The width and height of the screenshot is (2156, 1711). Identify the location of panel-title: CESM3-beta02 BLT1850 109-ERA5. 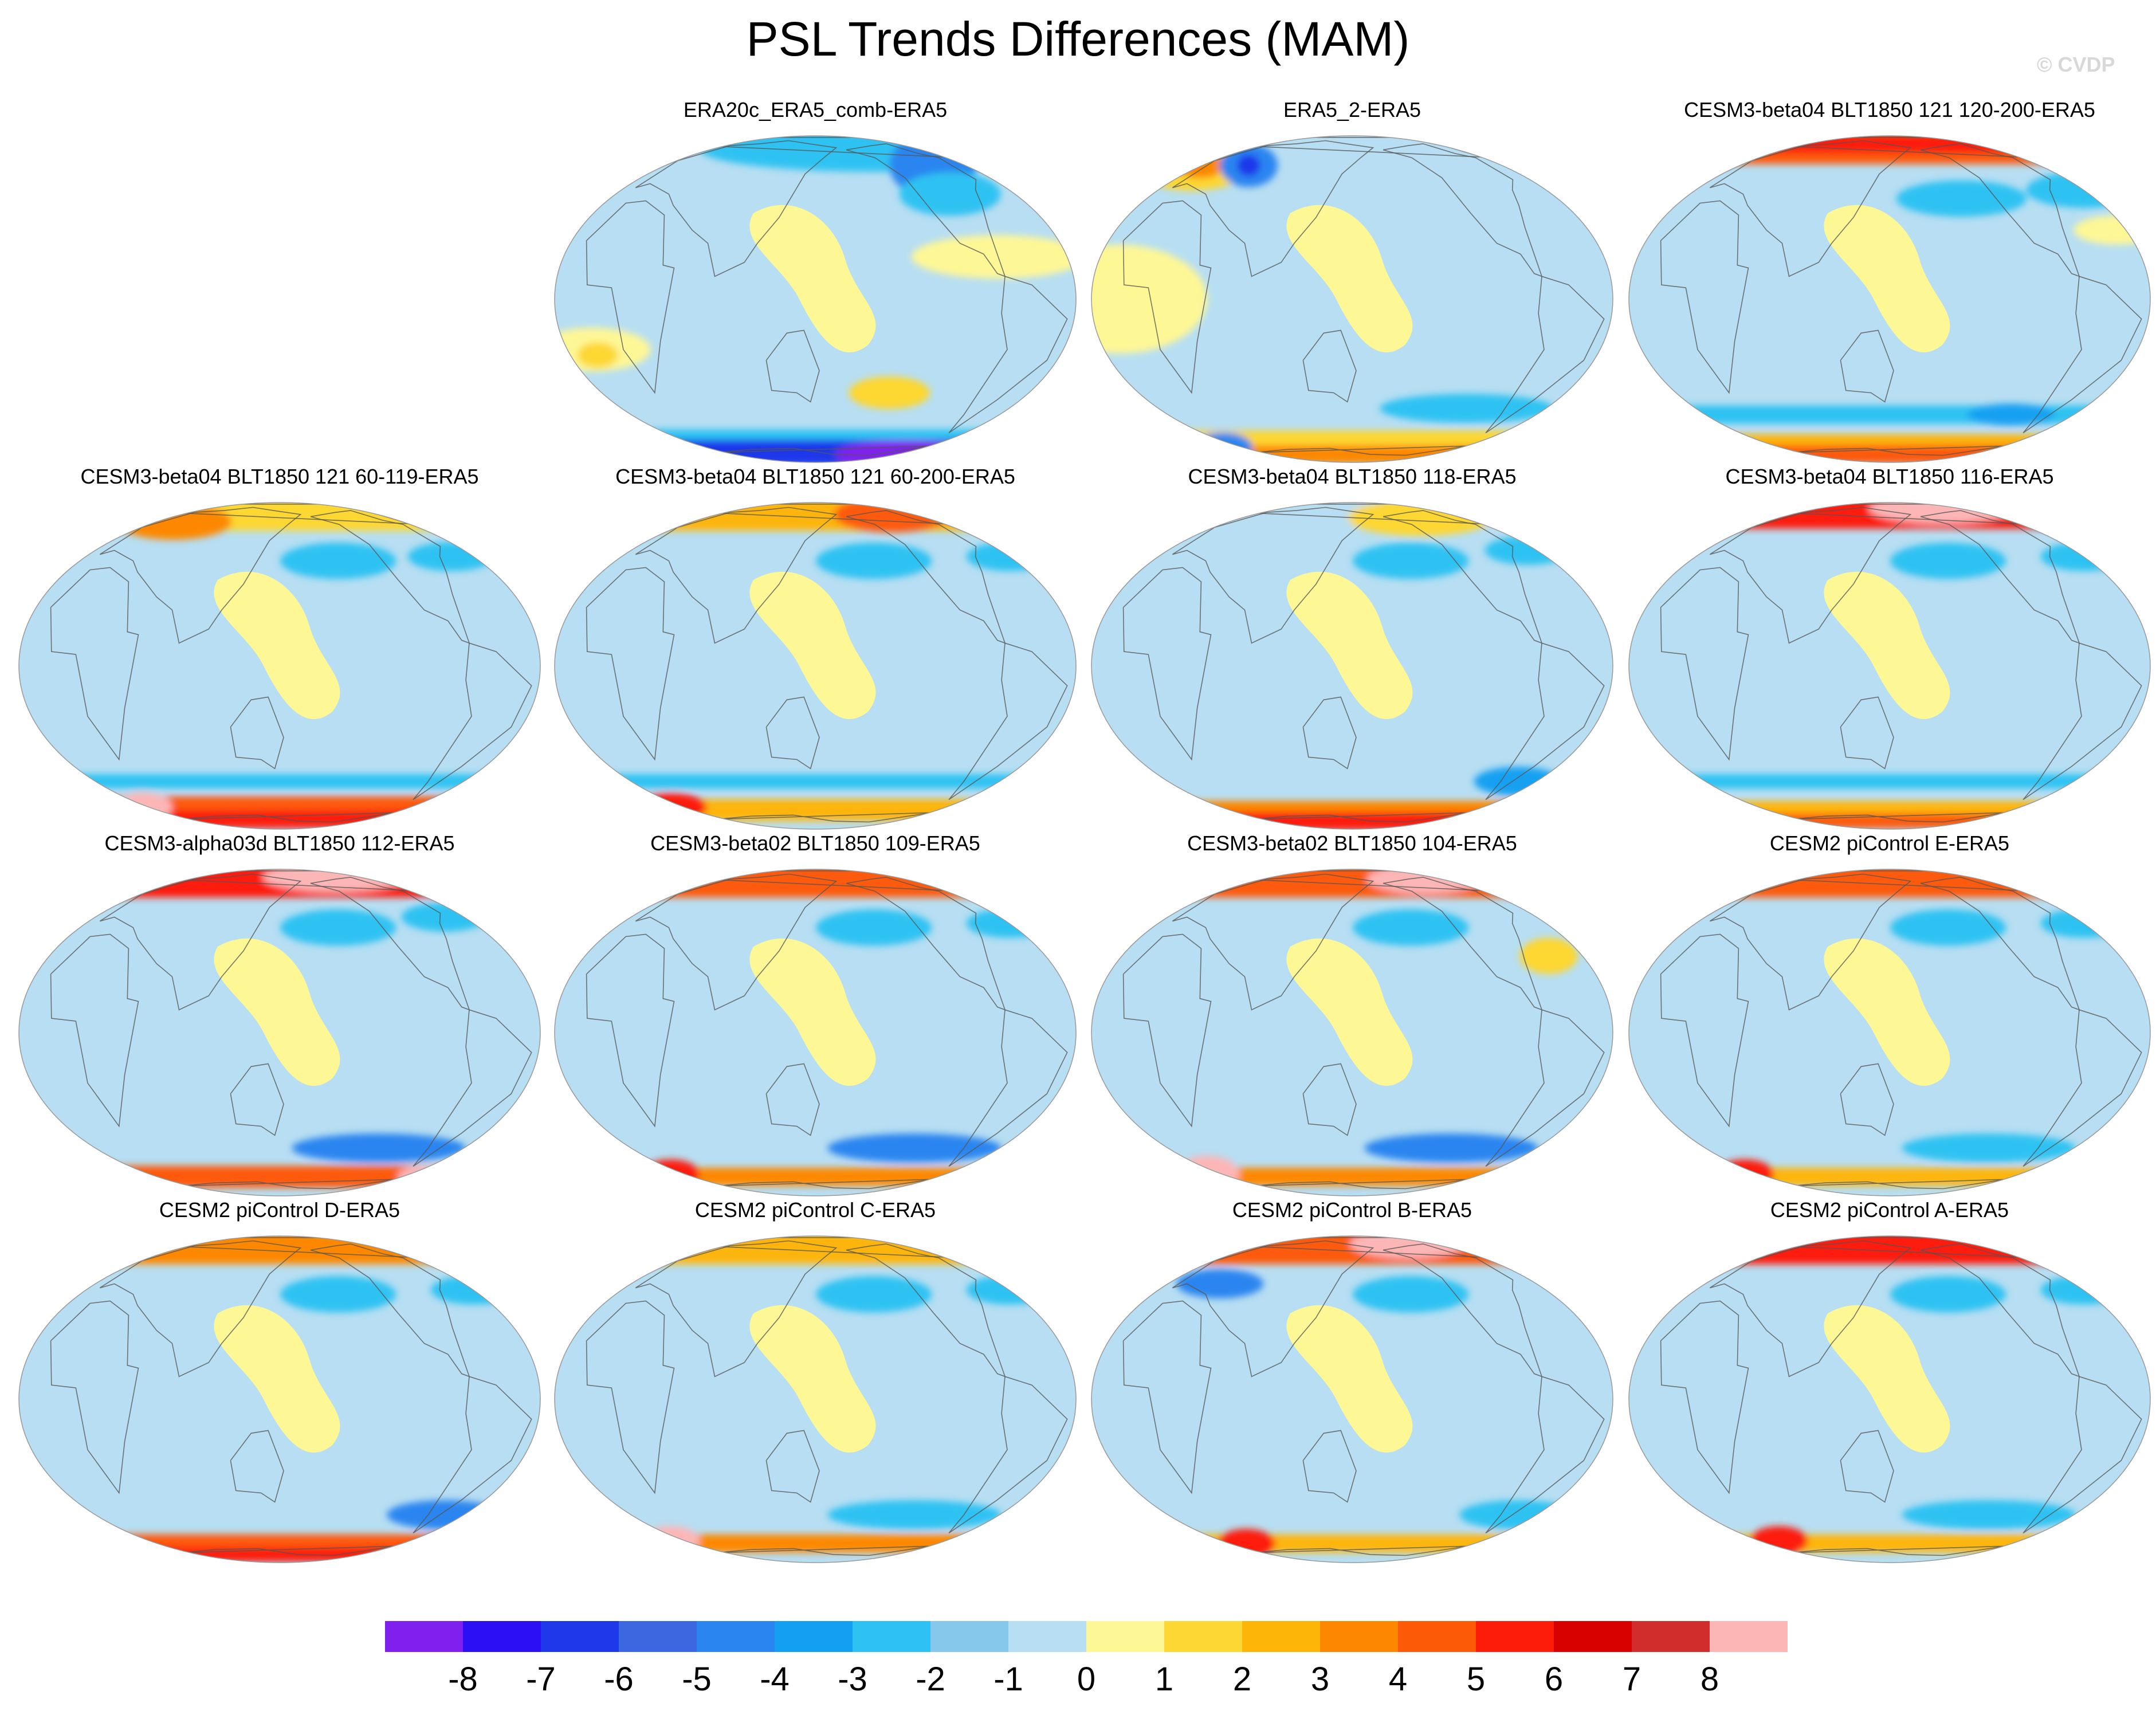
(815, 843).